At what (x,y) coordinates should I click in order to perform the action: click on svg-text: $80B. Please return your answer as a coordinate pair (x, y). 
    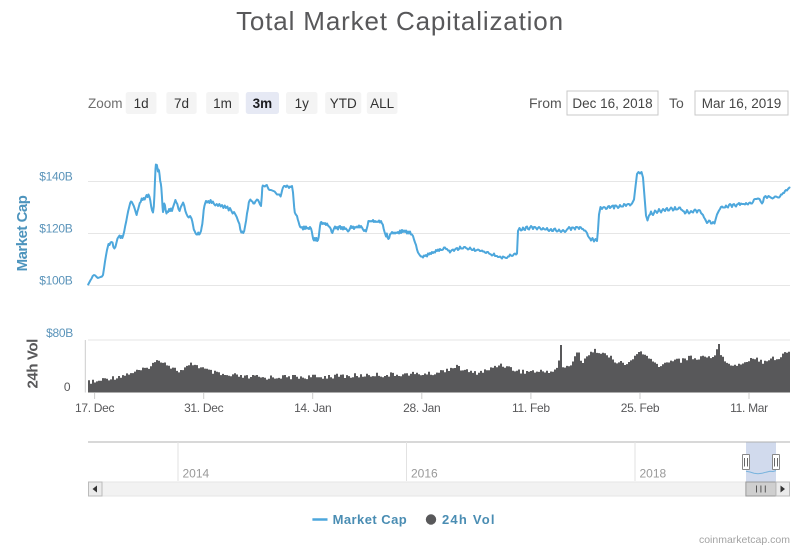
    Looking at the image, I should click on (59, 333).